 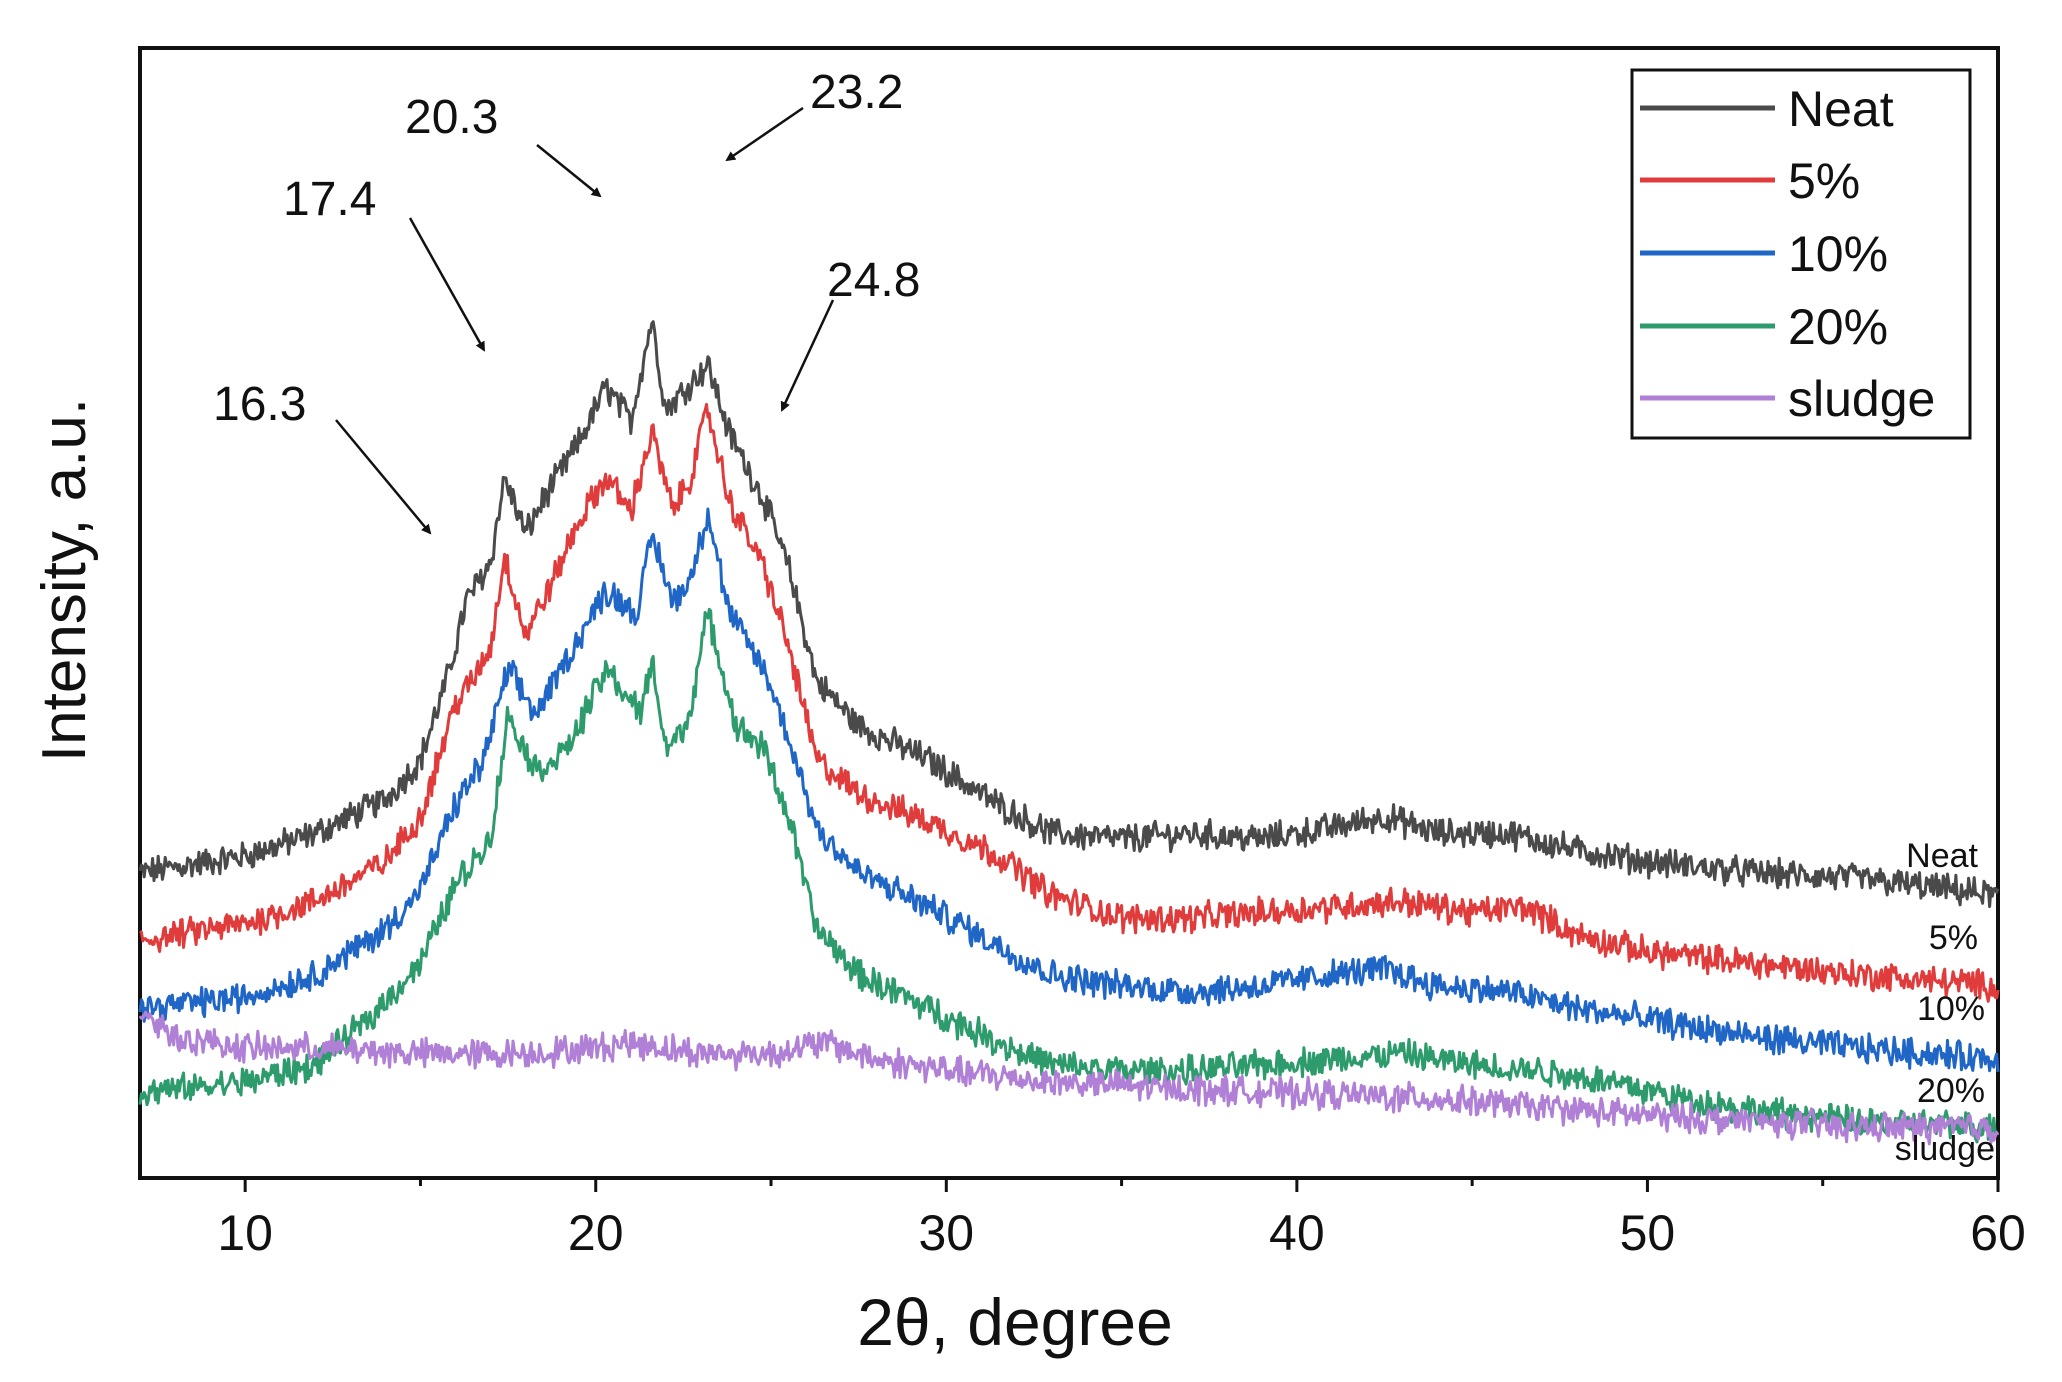 What do you see at coordinates (596, 1233) in the screenshot?
I see `x-tick-label-20: 20` at bounding box center [596, 1233].